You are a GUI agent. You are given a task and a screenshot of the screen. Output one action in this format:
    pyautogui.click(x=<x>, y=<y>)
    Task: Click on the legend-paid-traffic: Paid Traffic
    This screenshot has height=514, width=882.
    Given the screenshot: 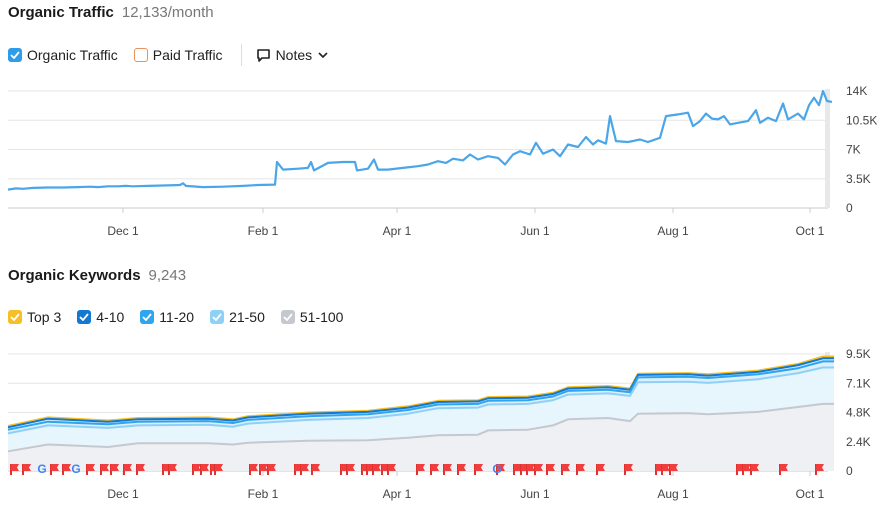 What is the action you would take?
    pyautogui.click(x=178, y=55)
    